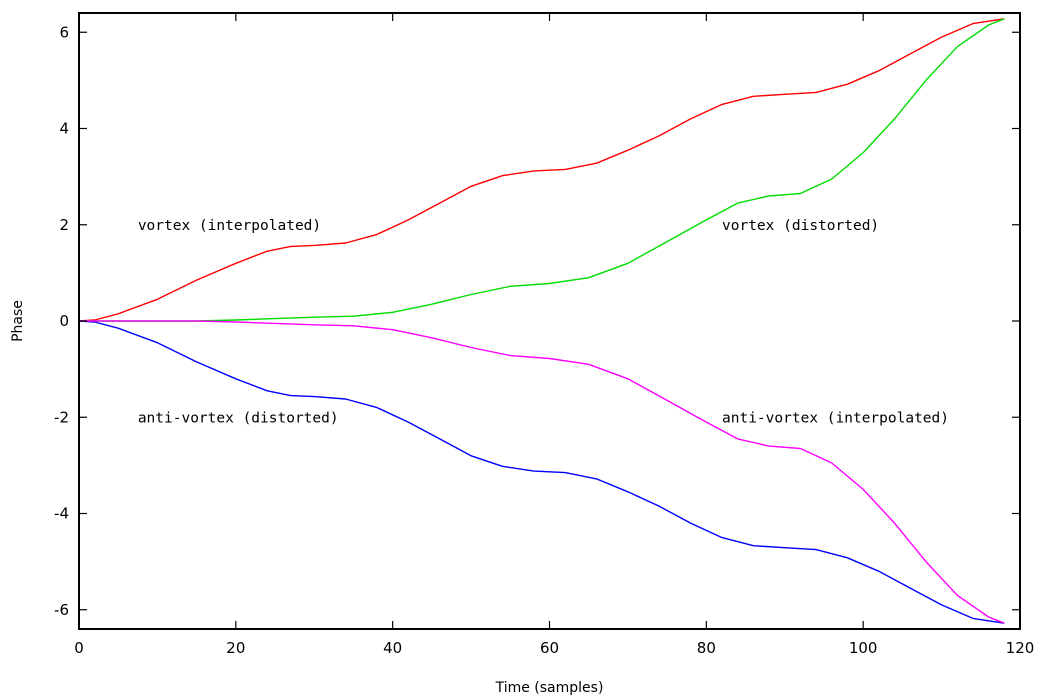  Describe the element at coordinates (64, 129) in the screenshot. I see `y-tick-label: 4` at that location.